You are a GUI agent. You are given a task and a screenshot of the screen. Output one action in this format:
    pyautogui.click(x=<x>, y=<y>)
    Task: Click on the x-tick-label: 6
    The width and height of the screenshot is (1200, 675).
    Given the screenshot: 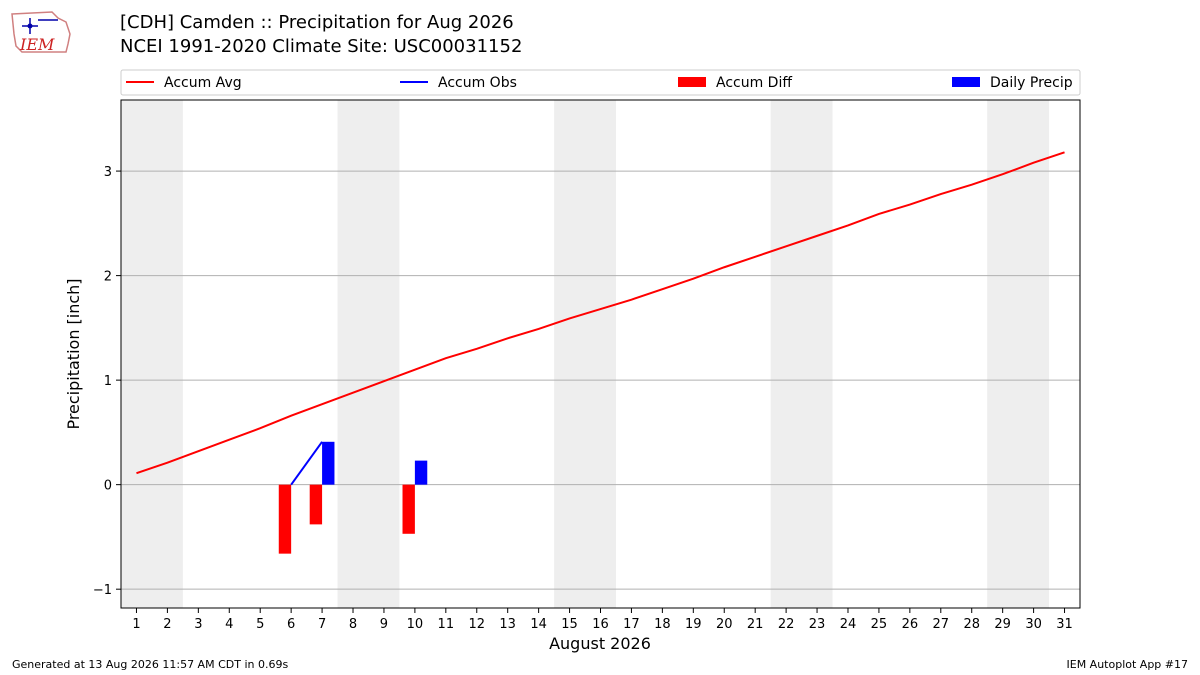 What is the action you would take?
    pyautogui.click(x=291, y=624)
    